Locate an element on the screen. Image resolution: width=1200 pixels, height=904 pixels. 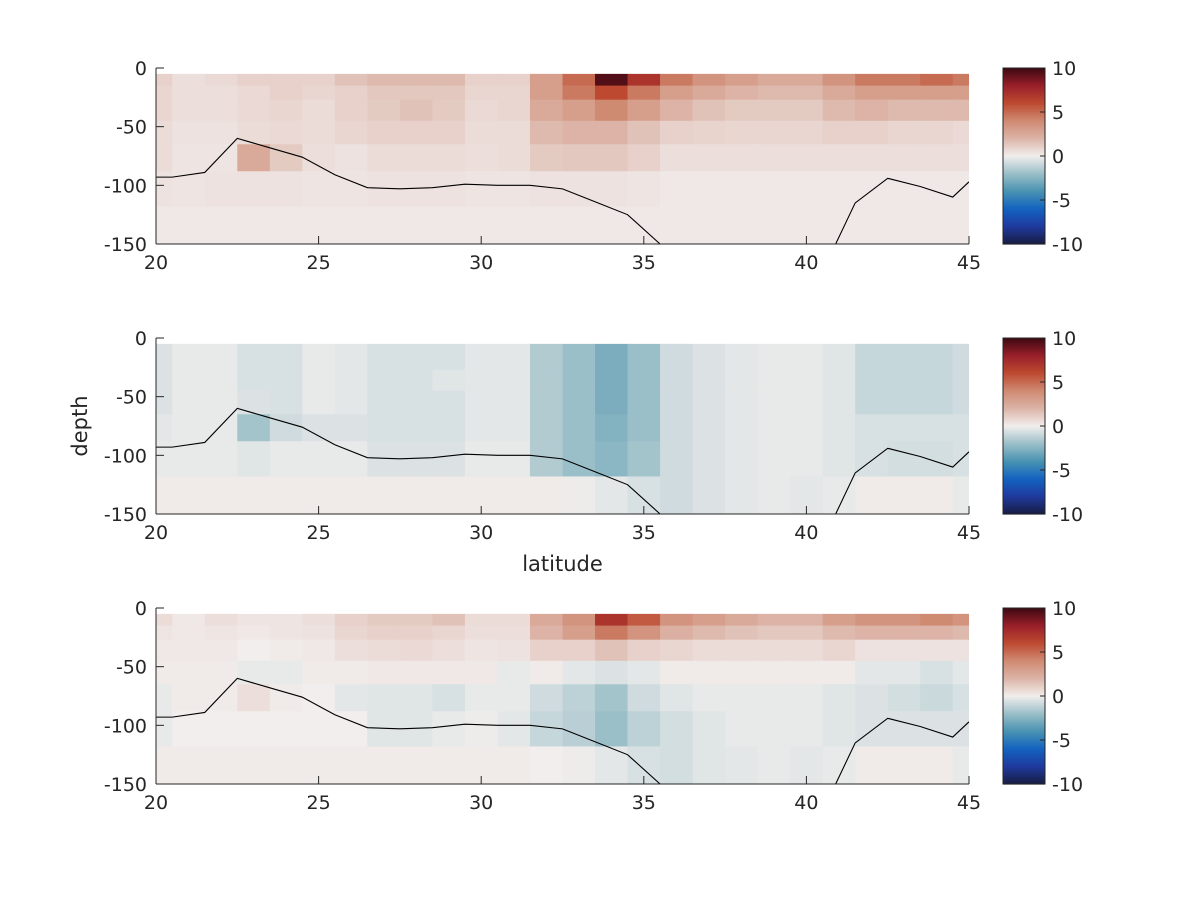
heatmap-cells is located at coordinates (562, 698).